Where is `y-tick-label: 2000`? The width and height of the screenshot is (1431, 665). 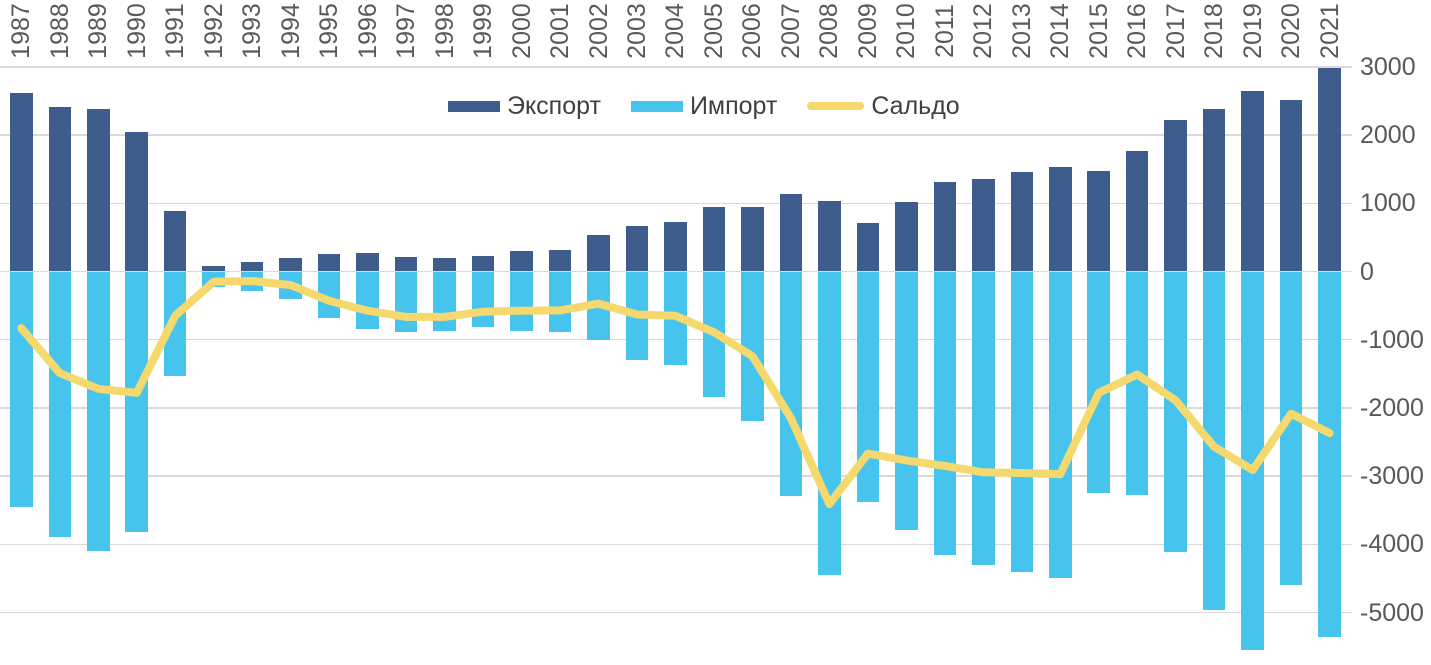
y-tick-label: 2000 is located at coordinates (1388, 135).